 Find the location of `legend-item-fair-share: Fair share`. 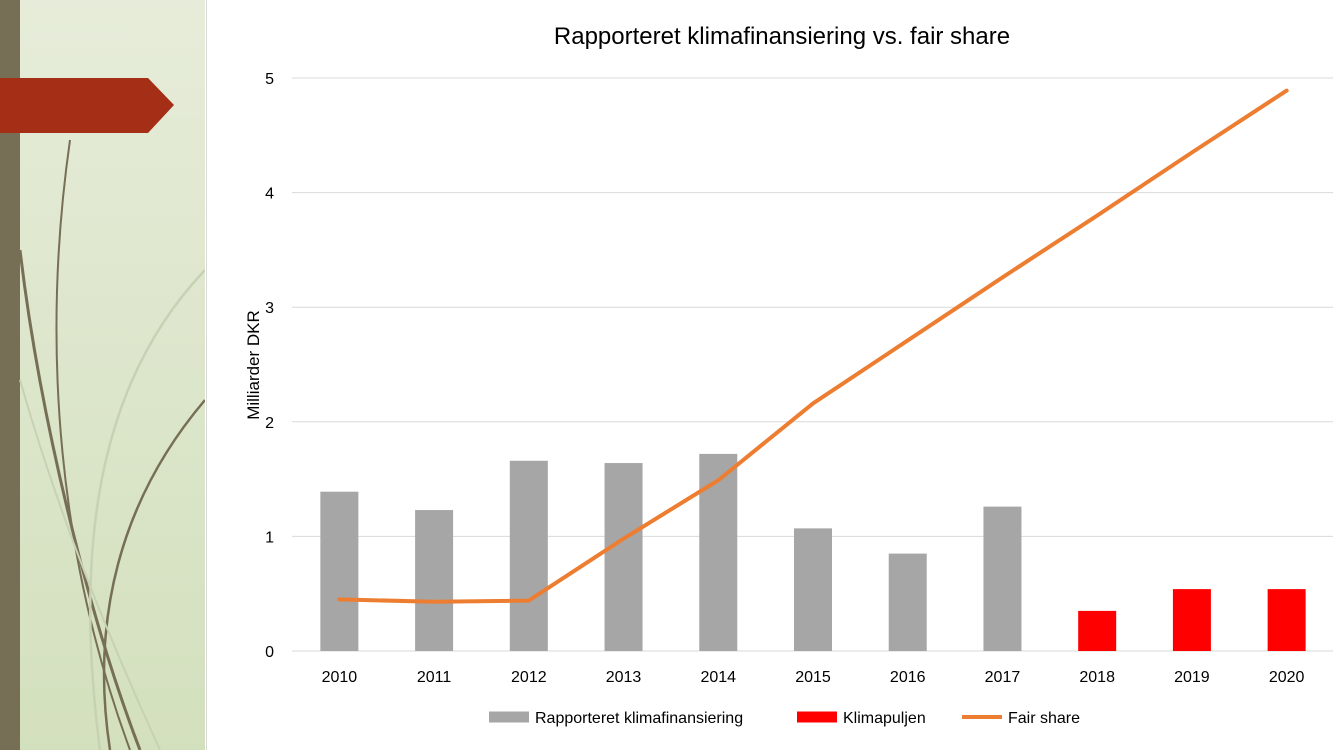

legend-item-fair-share: Fair share is located at coordinates (1021, 718).